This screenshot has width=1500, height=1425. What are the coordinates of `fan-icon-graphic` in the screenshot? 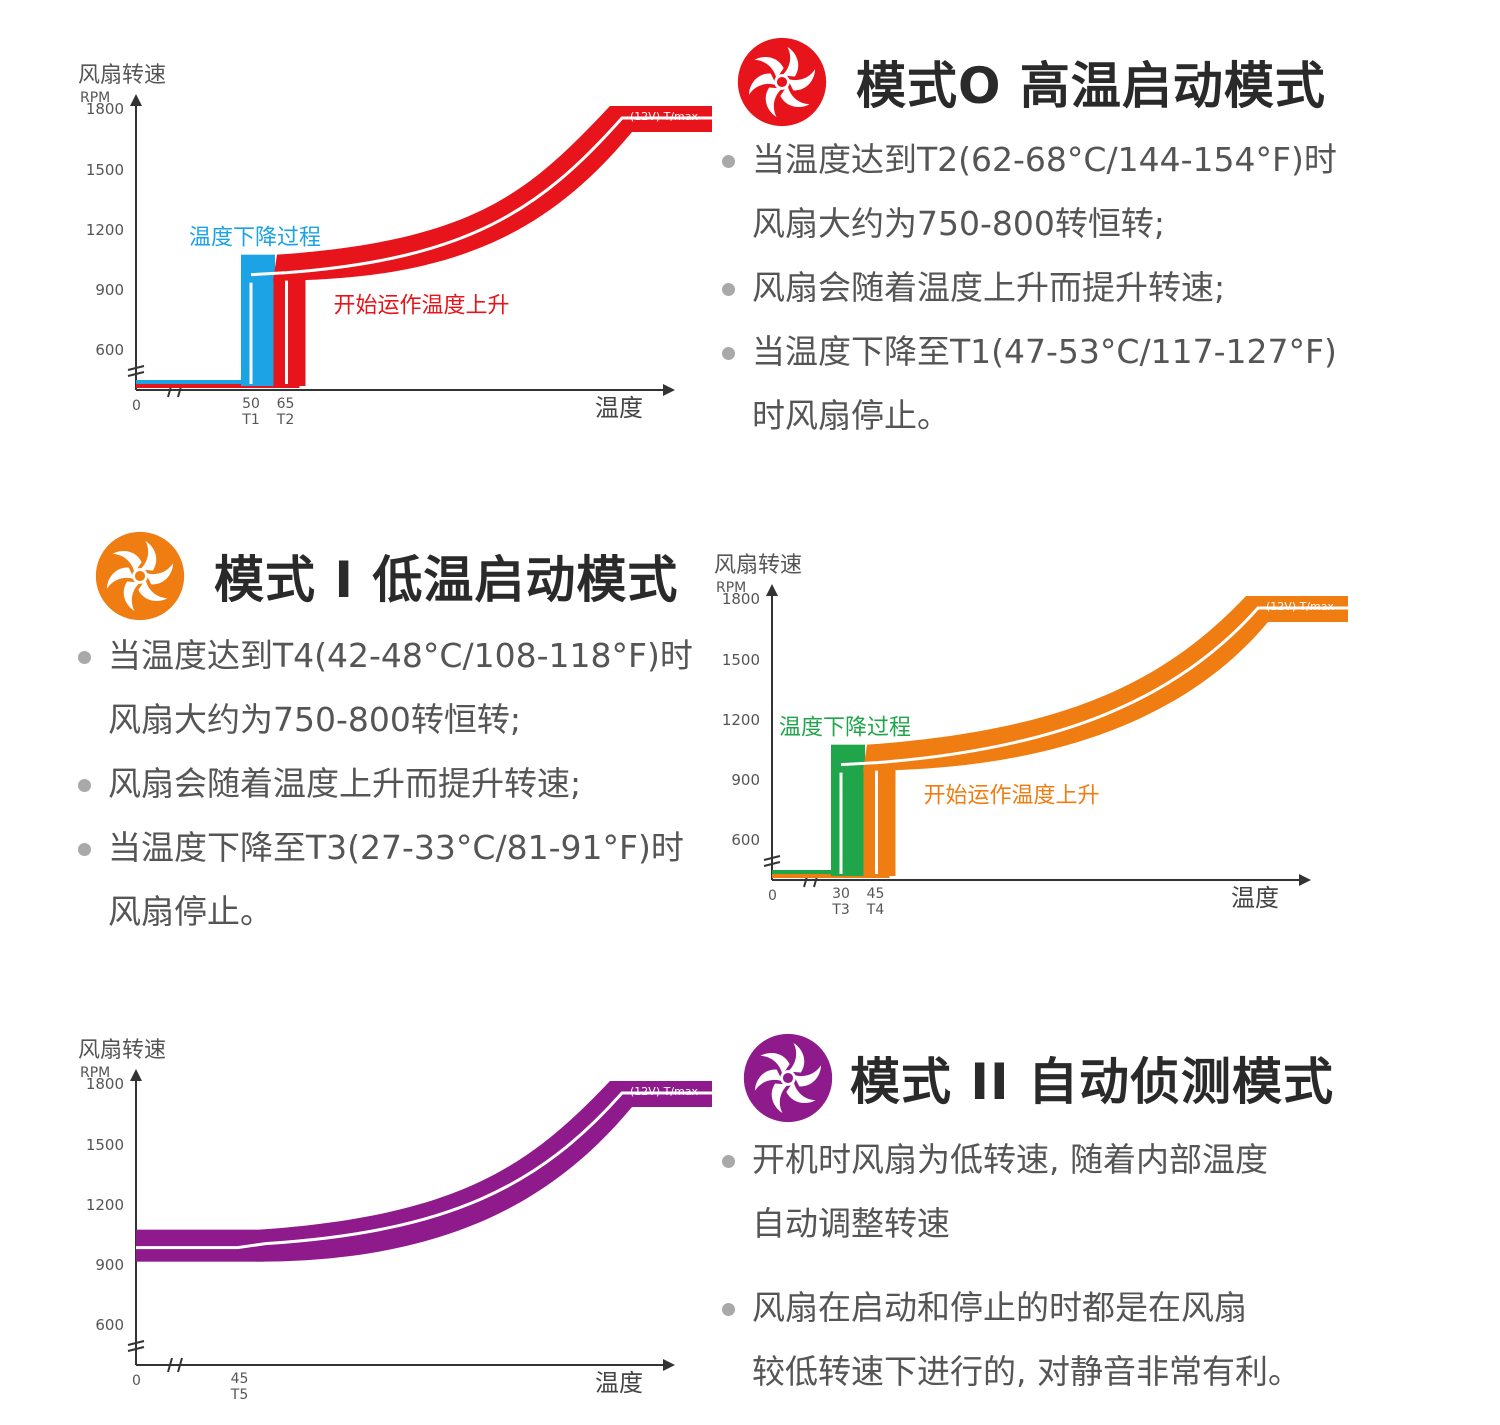 It's located at (782, 82).